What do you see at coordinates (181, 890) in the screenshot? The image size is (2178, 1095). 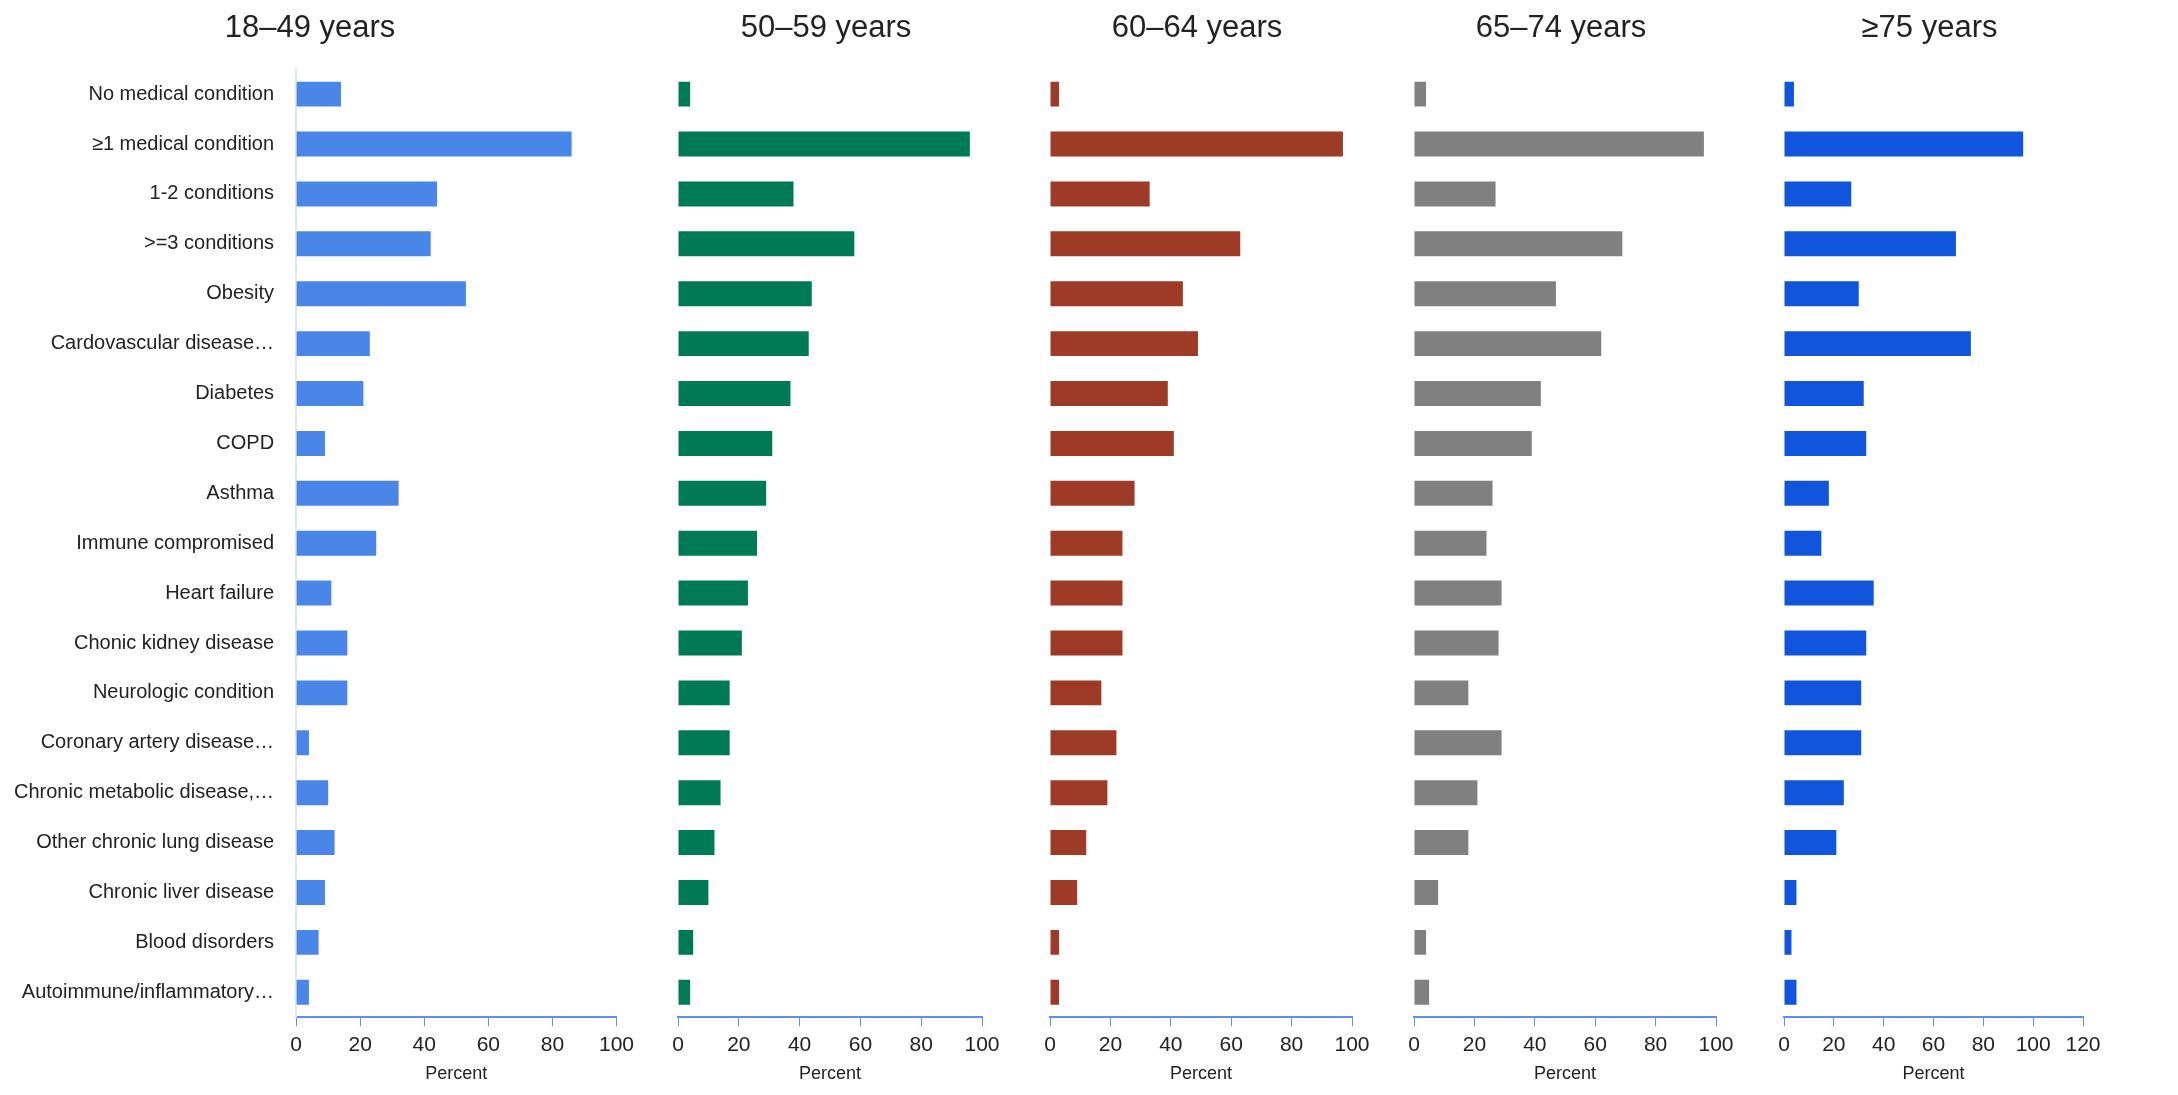 I see `y-tick-label: Chronic liver disease` at bounding box center [181, 890].